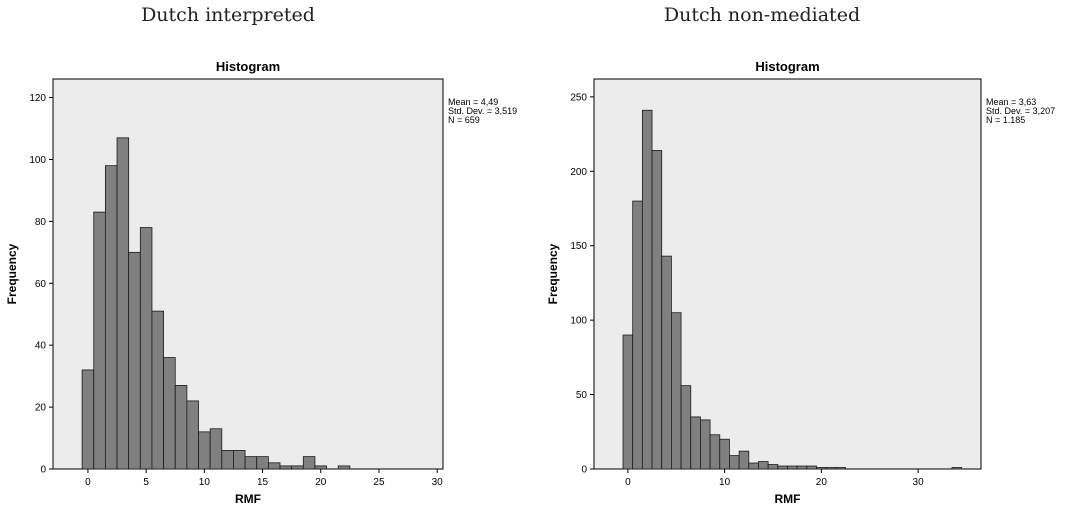 The height and width of the screenshot is (514, 1075). I want to click on stats-line: N = 659, so click(464, 120).